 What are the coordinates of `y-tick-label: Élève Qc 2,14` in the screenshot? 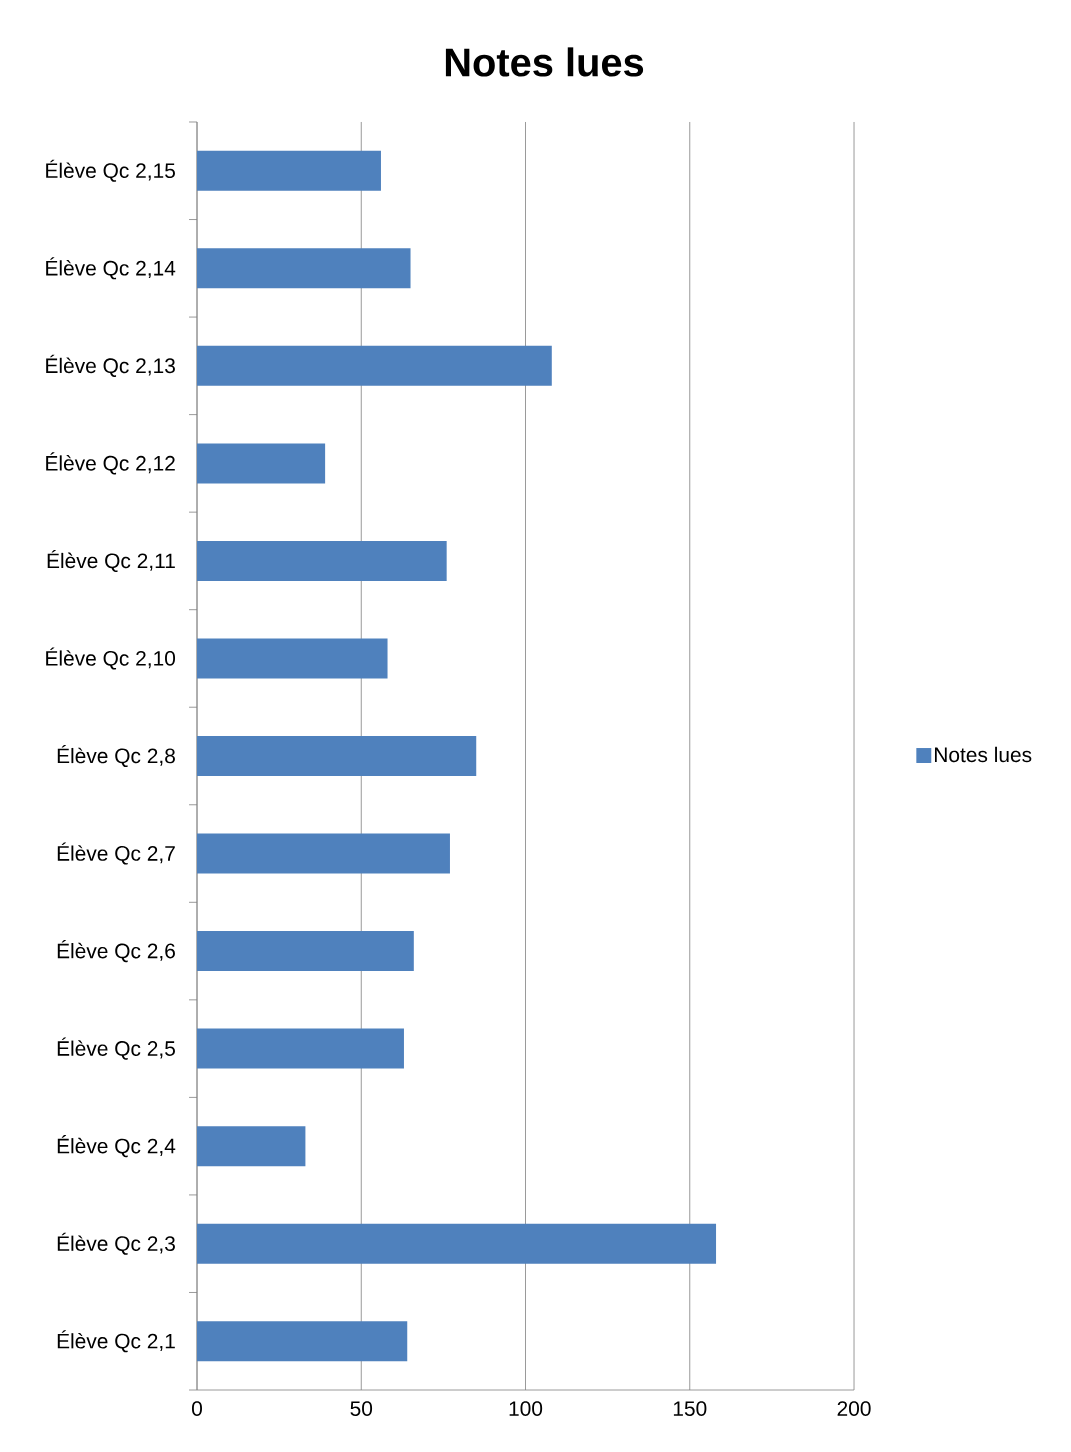 It's located at (111, 268).